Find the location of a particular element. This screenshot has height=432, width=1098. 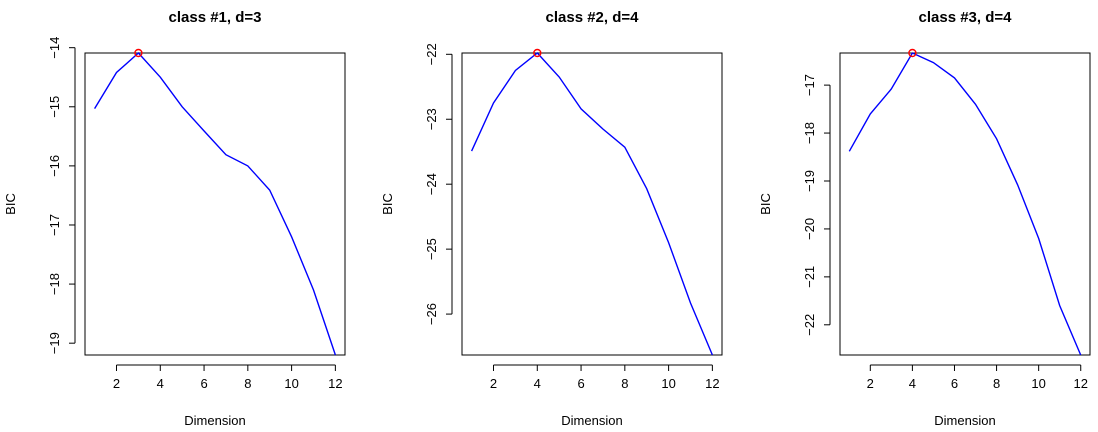

chart-title: class #2, d=4 is located at coordinates (593, 17).